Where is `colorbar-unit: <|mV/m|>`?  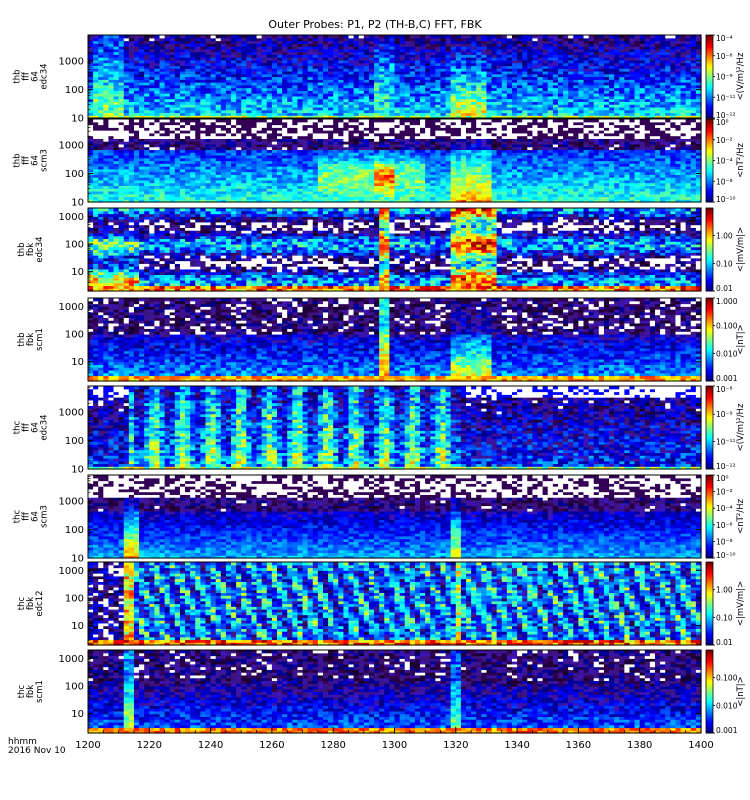 colorbar-unit: <|mV/m|> is located at coordinates (741, 249).